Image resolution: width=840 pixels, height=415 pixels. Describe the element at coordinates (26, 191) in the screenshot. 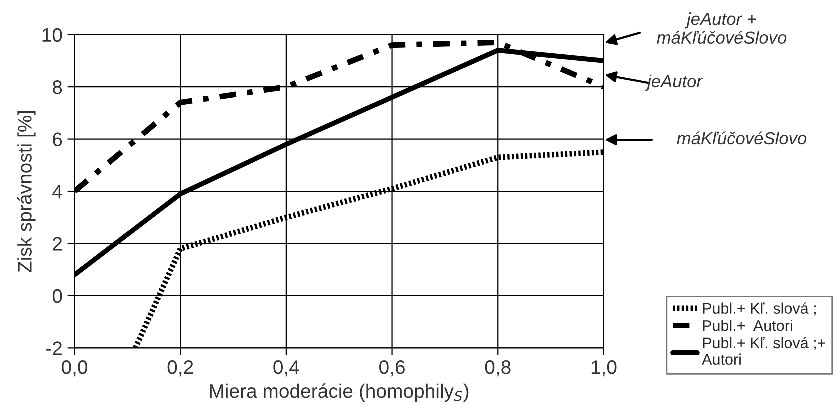

I see `y-axis-title: Zisk správnosti [%]` at that location.